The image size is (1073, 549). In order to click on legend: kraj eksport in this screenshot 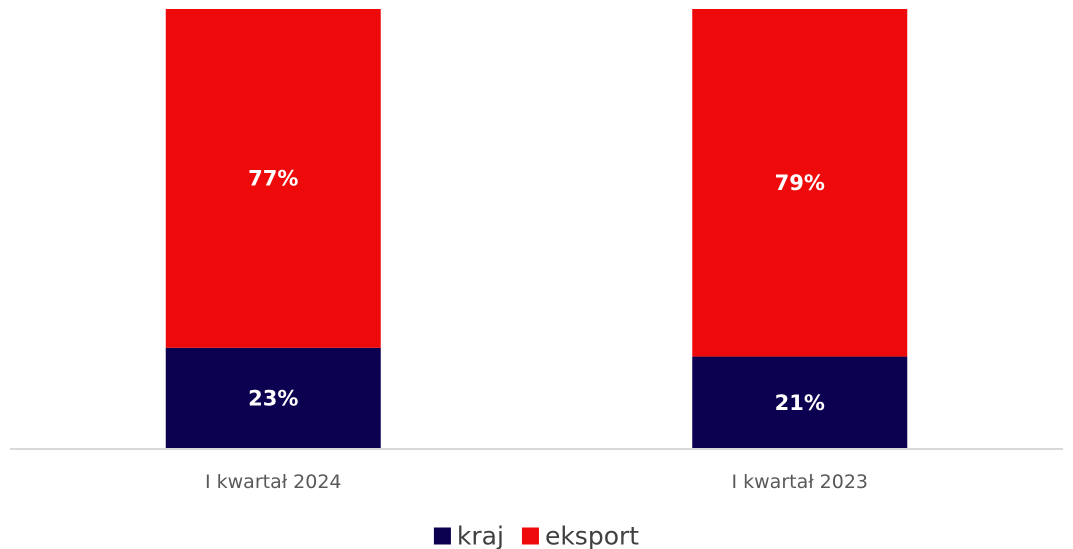, I will do `click(536, 535)`.